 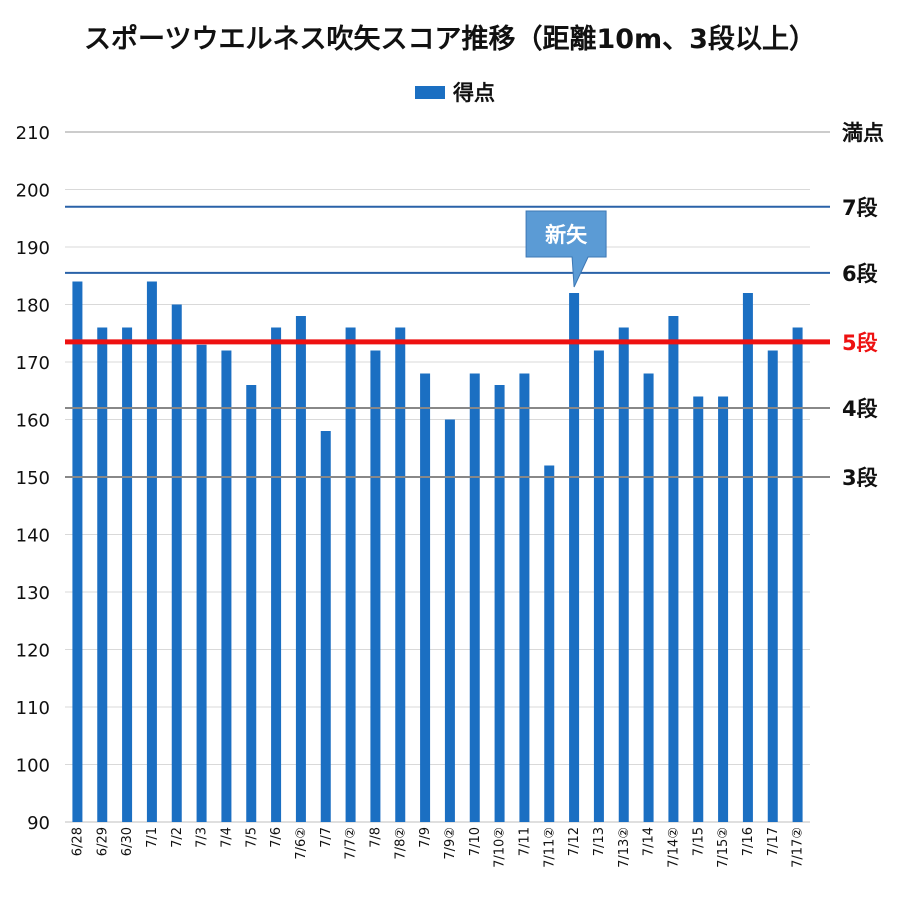 What do you see at coordinates (127, 841) in the screenshot?
I see `x-tick-label: 6/30` at bounding box center [127, 841].